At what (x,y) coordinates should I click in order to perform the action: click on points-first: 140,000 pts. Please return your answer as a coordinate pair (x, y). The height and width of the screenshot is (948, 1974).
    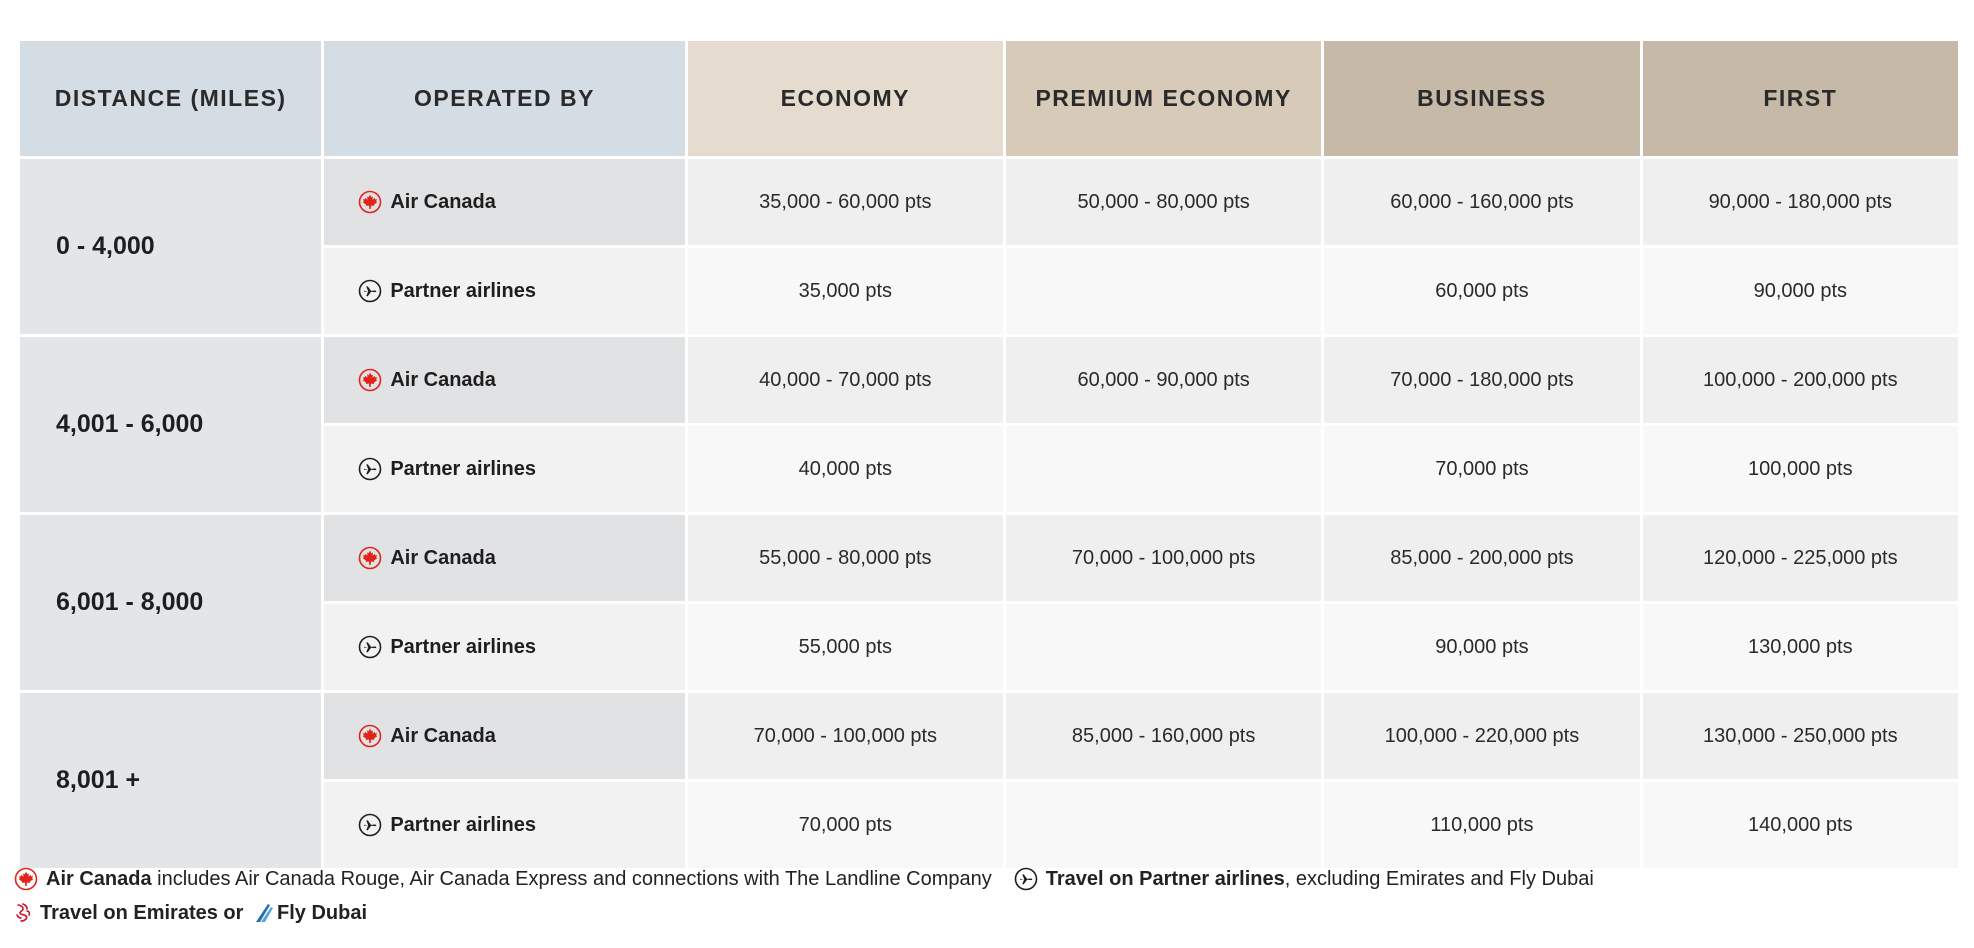
    Looking at the image, I should click on (1800, 825).